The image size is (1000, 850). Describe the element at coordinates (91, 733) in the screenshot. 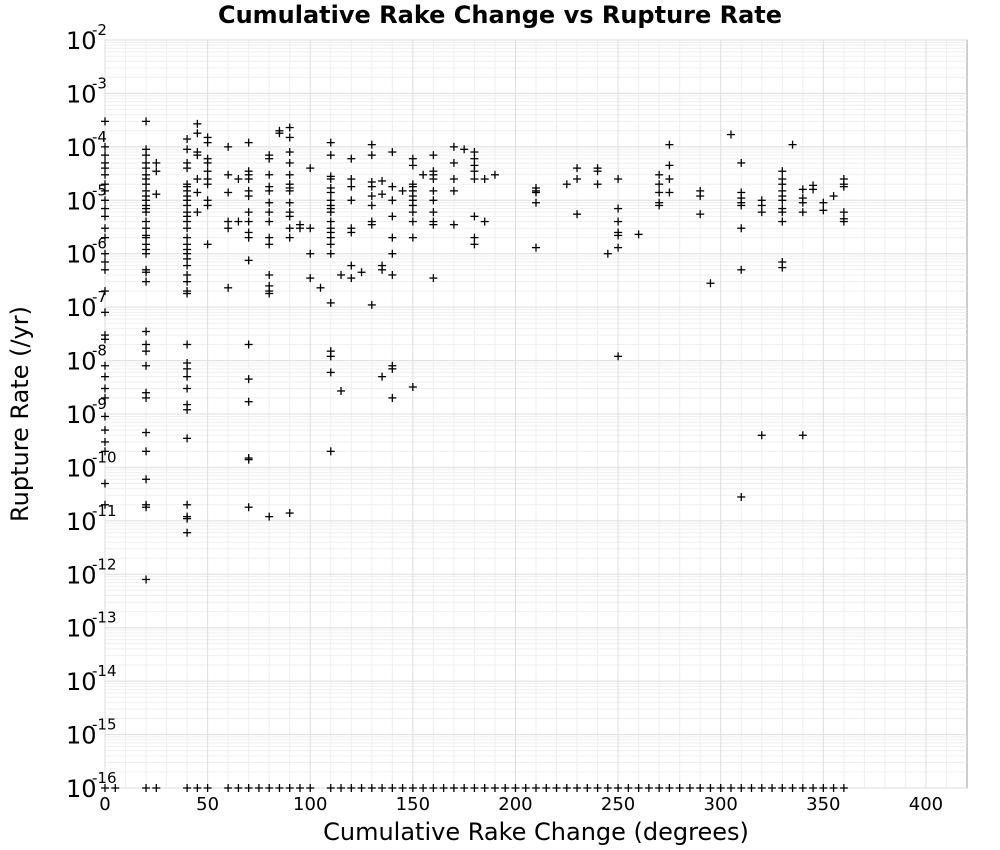

I see `y-tick-label: 10⁻¹⁵` at that location.